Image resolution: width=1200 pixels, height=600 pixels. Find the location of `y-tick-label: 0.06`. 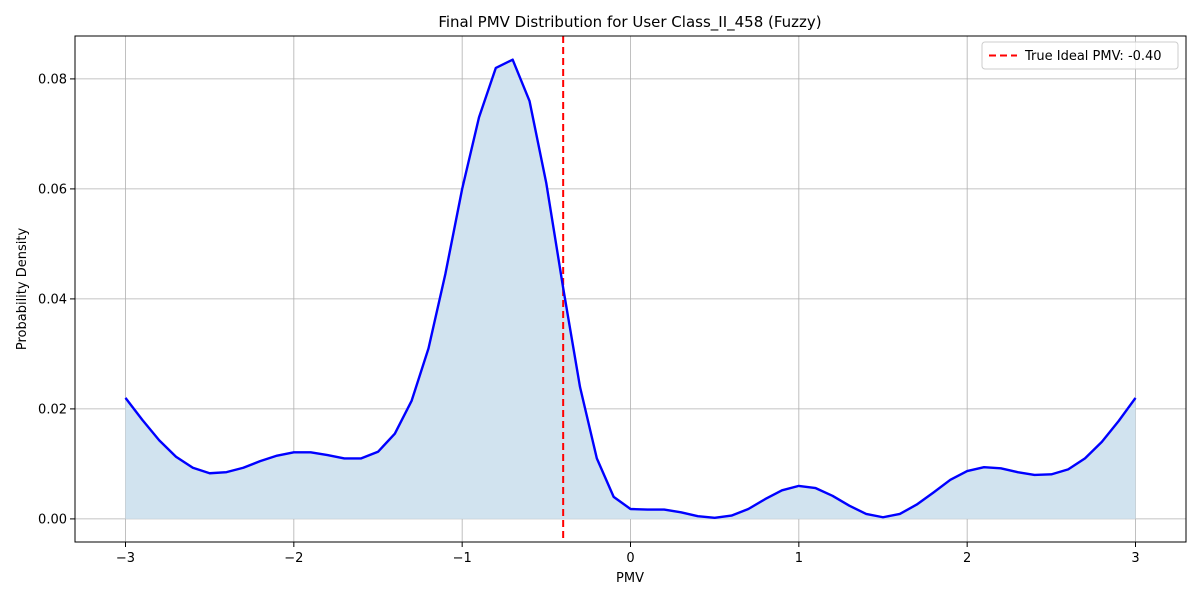

y-tick-label: 0.06 is located at coordinates (52, 189).